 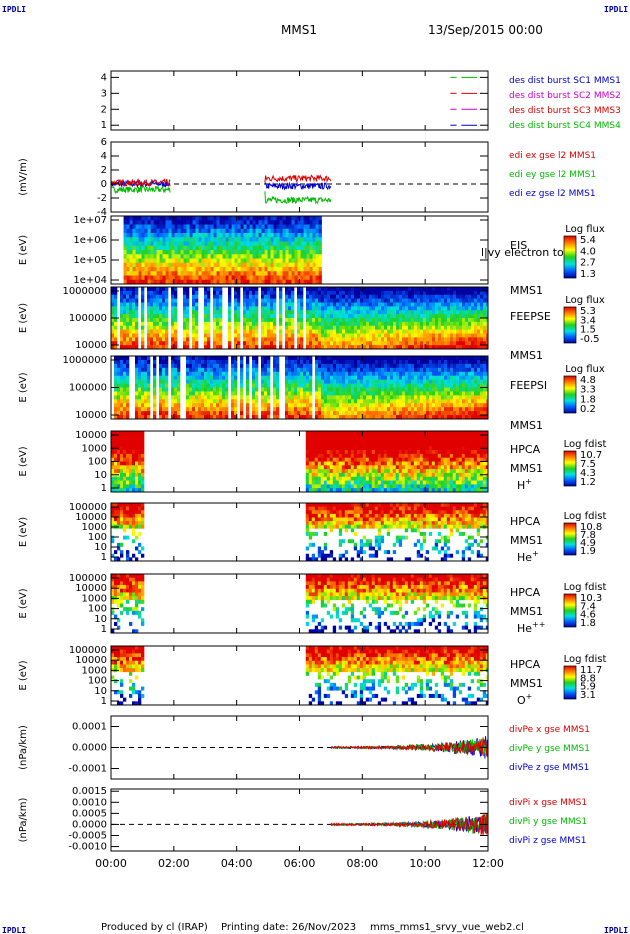 What do you see at coordinates (298, 198) in the screenshot?
I see `series-trace` at bounding box center [298, 198].